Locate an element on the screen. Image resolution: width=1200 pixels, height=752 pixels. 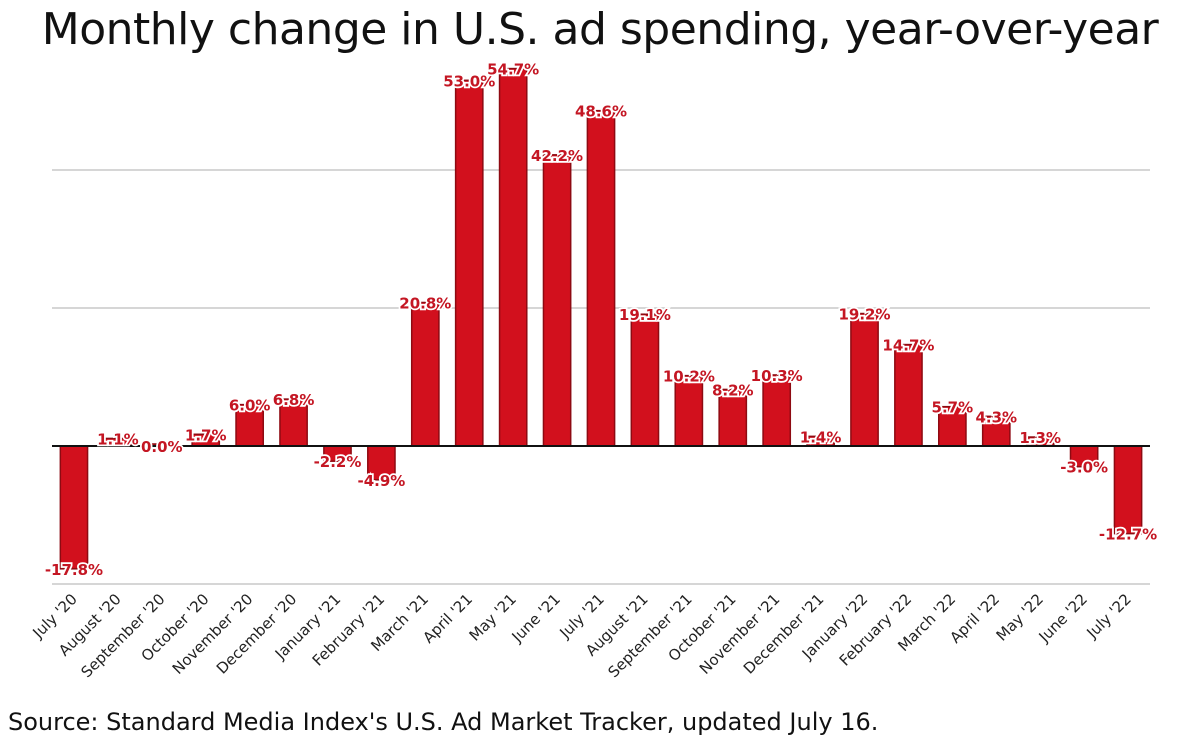
x-tick-label: July '22 is located at coordinates (1109, 616).